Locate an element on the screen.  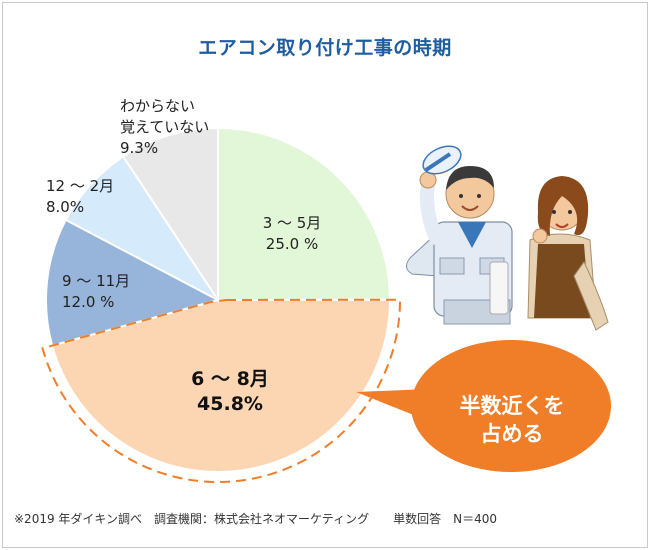
slice-label-text: 9 ～ 11月 is located at coordinates (96, 281).